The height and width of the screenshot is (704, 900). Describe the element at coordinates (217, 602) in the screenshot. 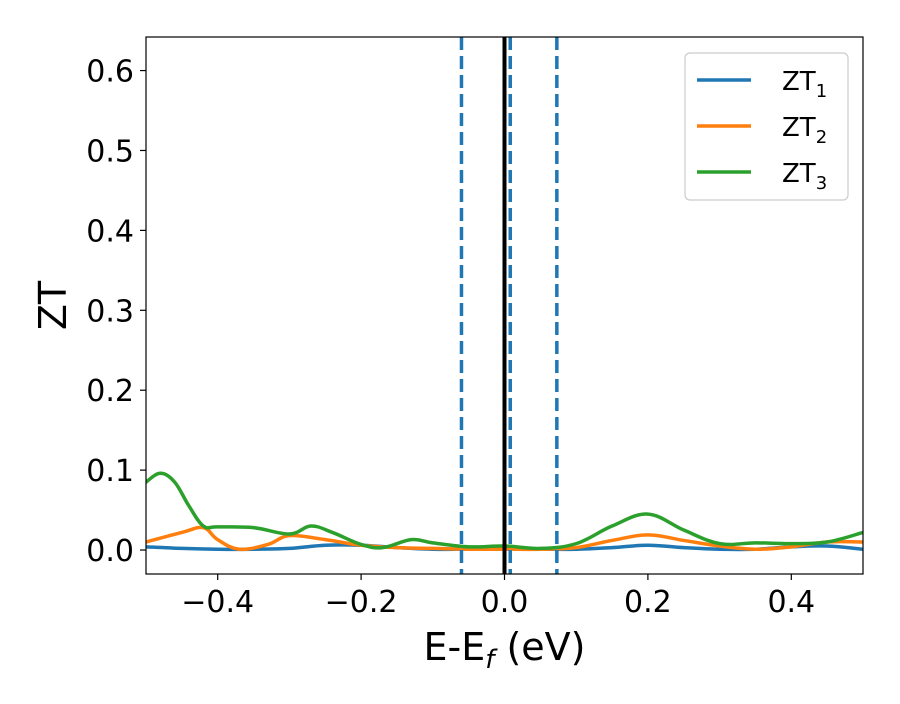

I see `x-tick-label: −0.4` at that location.